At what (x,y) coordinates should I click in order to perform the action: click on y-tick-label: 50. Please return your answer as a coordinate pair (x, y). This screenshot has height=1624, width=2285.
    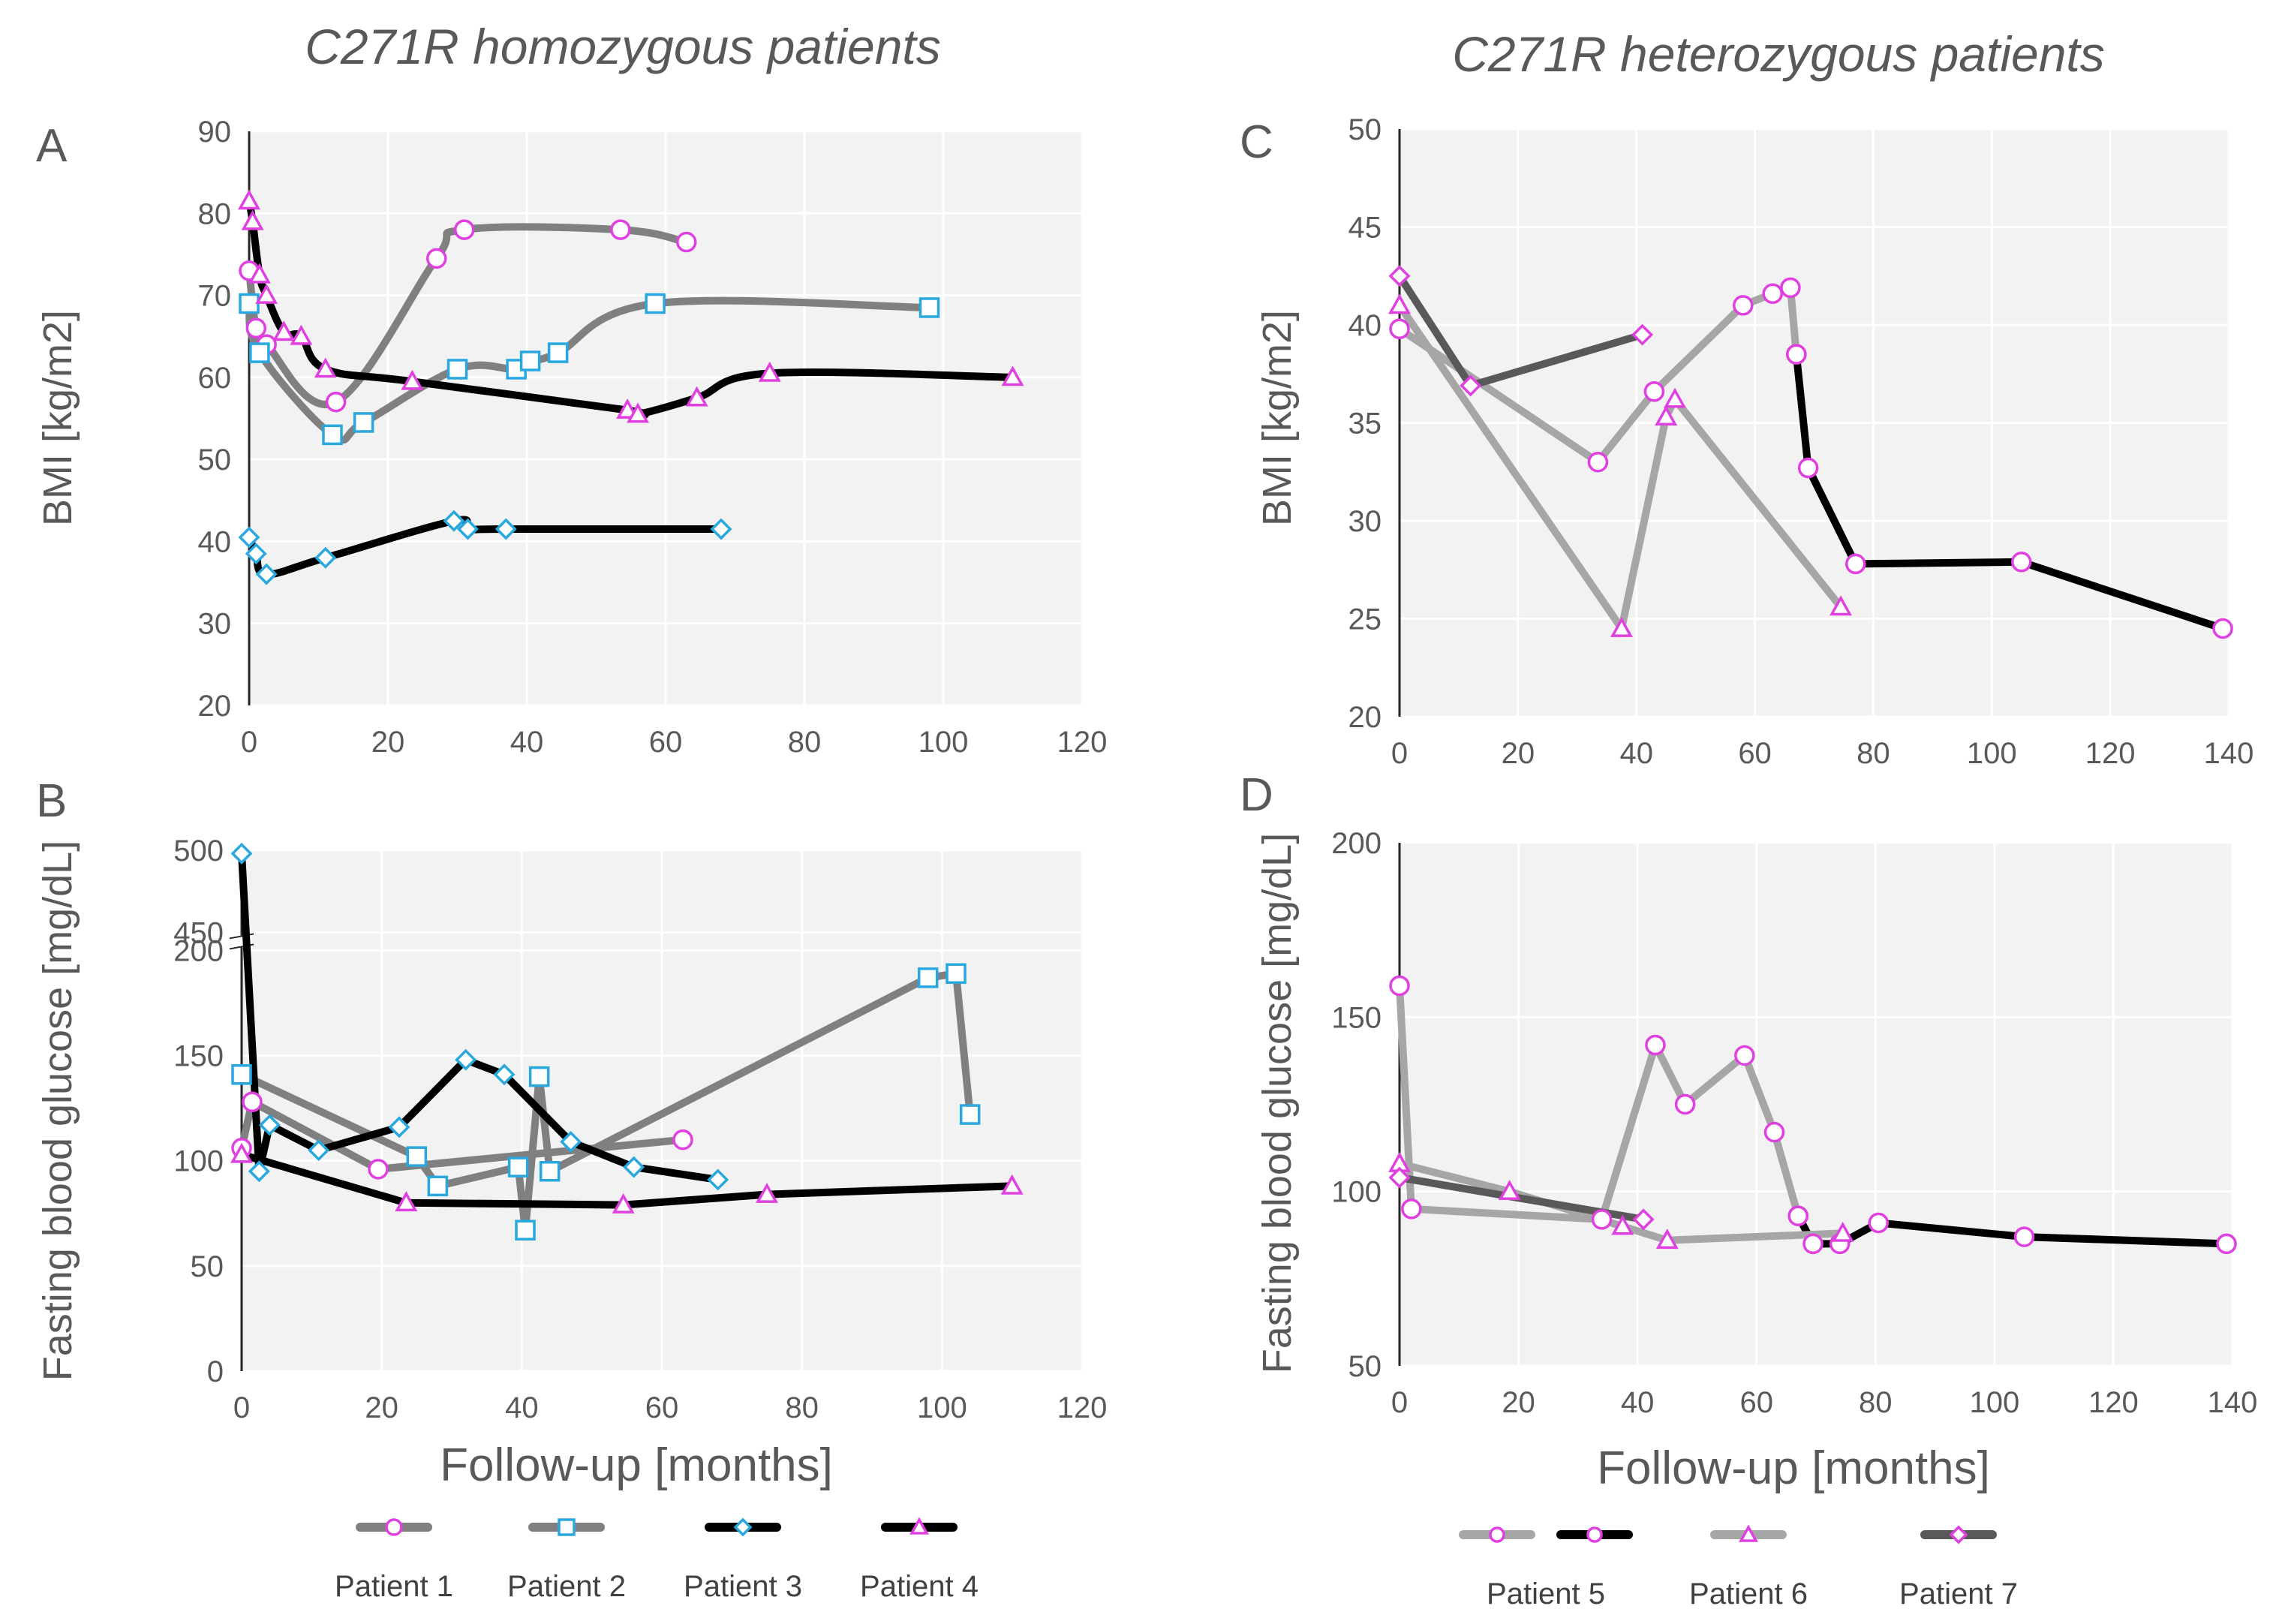
    Looking at the image, I should click on (215, 460).